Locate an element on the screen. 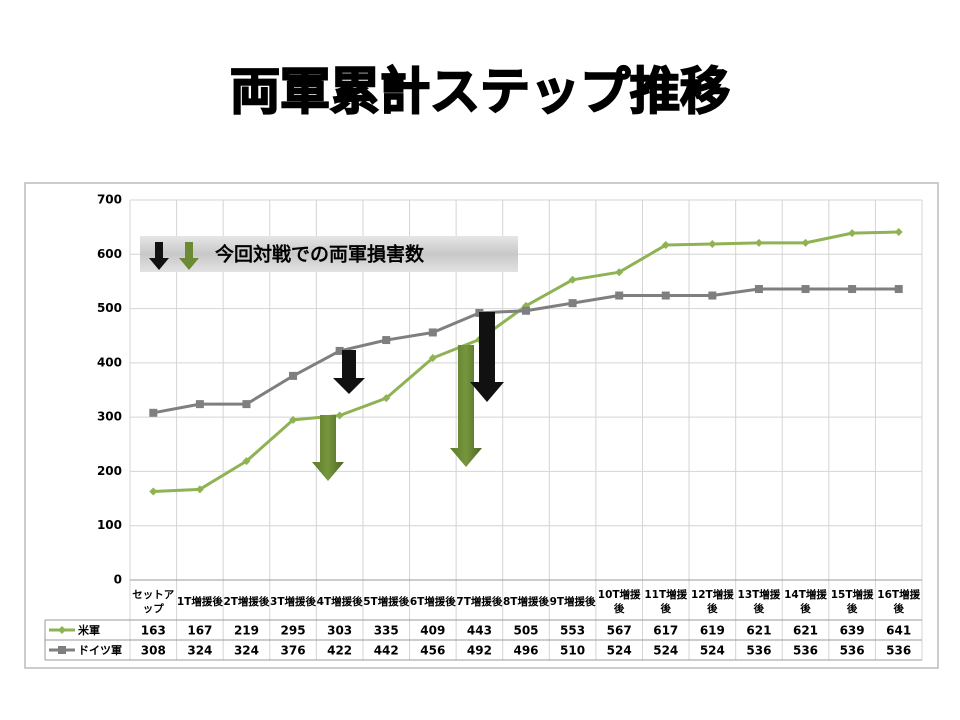 Image resolution: width=960 pixels, height=720 pixels. table-value: 456 is located at coordinates (432, 651).